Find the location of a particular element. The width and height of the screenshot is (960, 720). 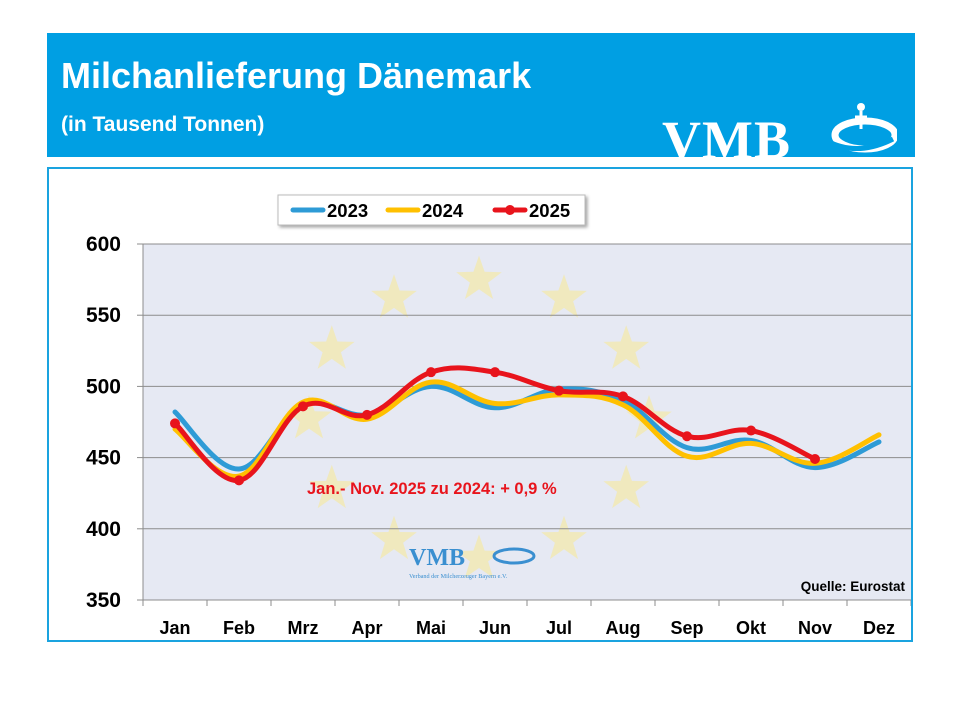

x-tick-label: Okt is located at coordinates (751, 628).